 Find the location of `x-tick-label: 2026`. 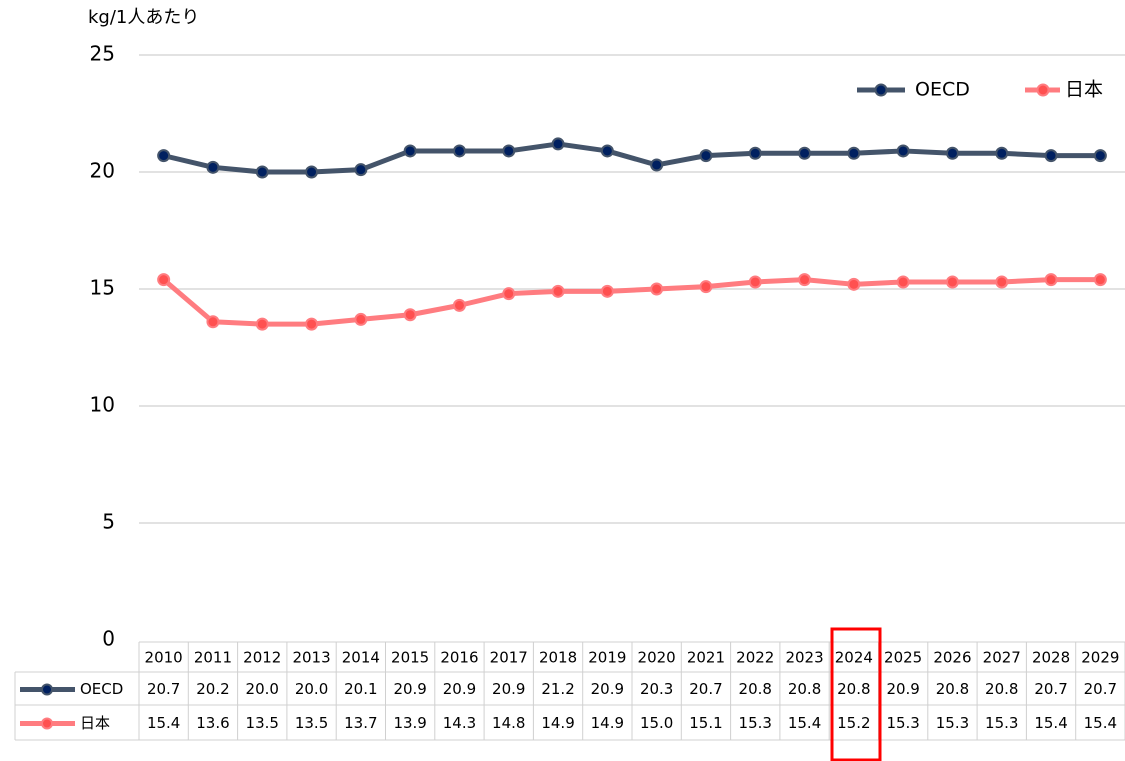

x-tick-label: 2026 is located at coordinates (952, 658).